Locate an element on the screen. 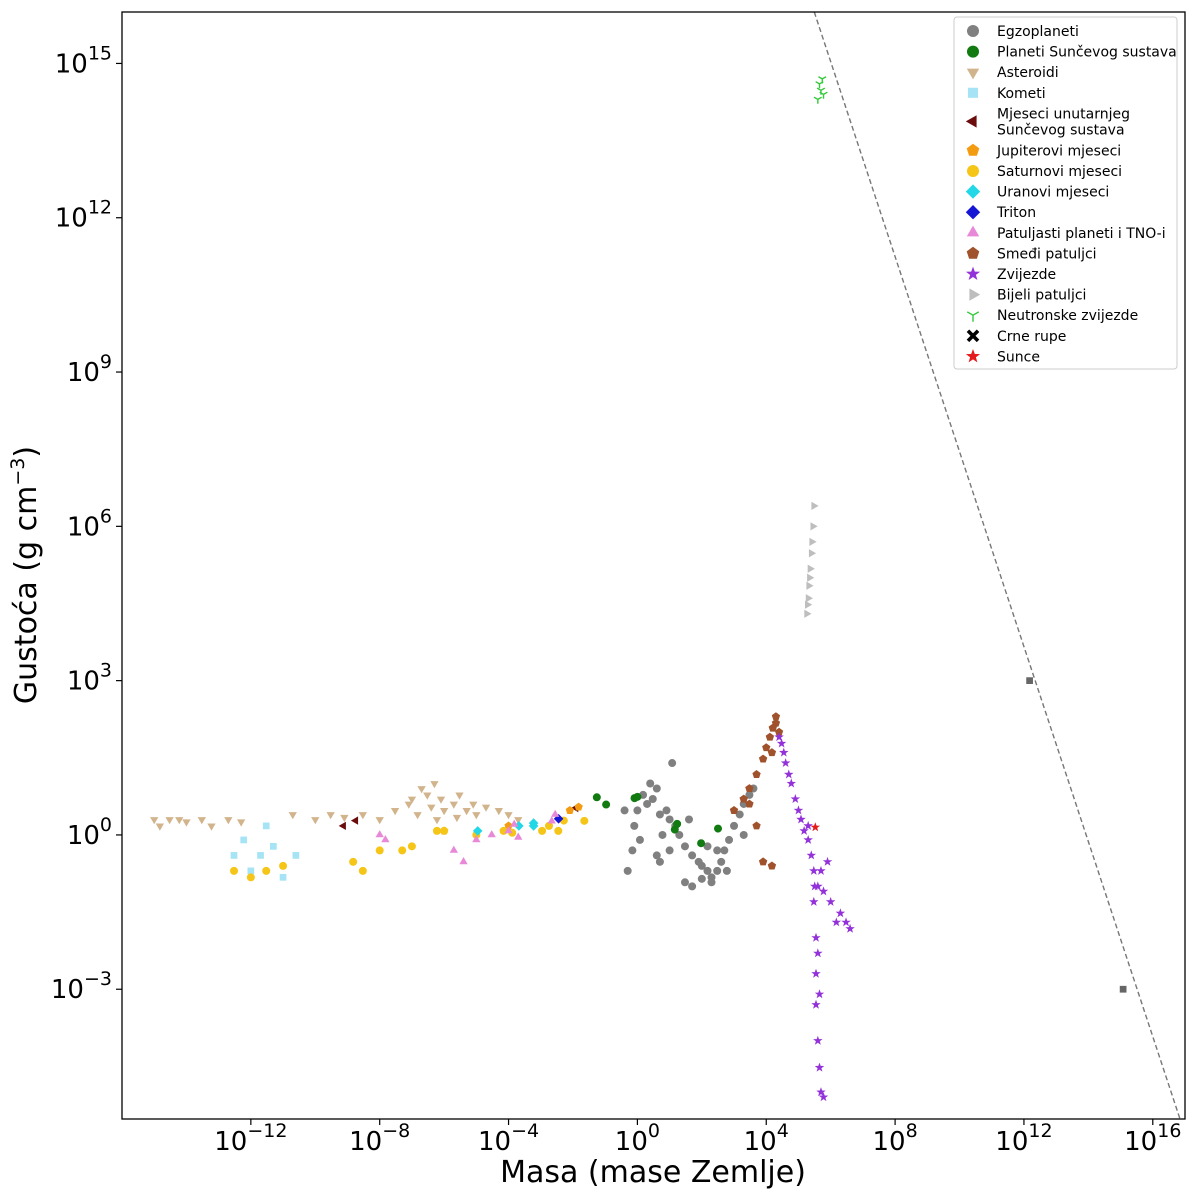 This screenshot has height=1200, width=1200. legend-label: Crne rupe is located at coordinates (1031, 337).